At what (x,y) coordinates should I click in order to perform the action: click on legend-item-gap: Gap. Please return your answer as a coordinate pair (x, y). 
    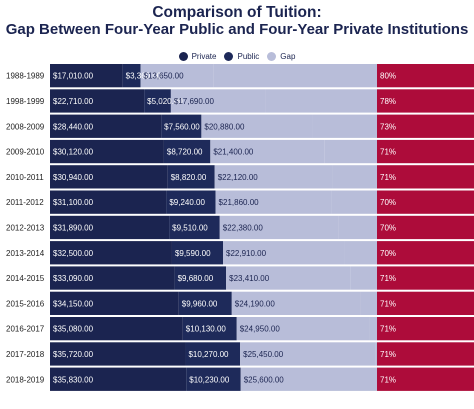
    Looking at the image, I should click on (281, 56).